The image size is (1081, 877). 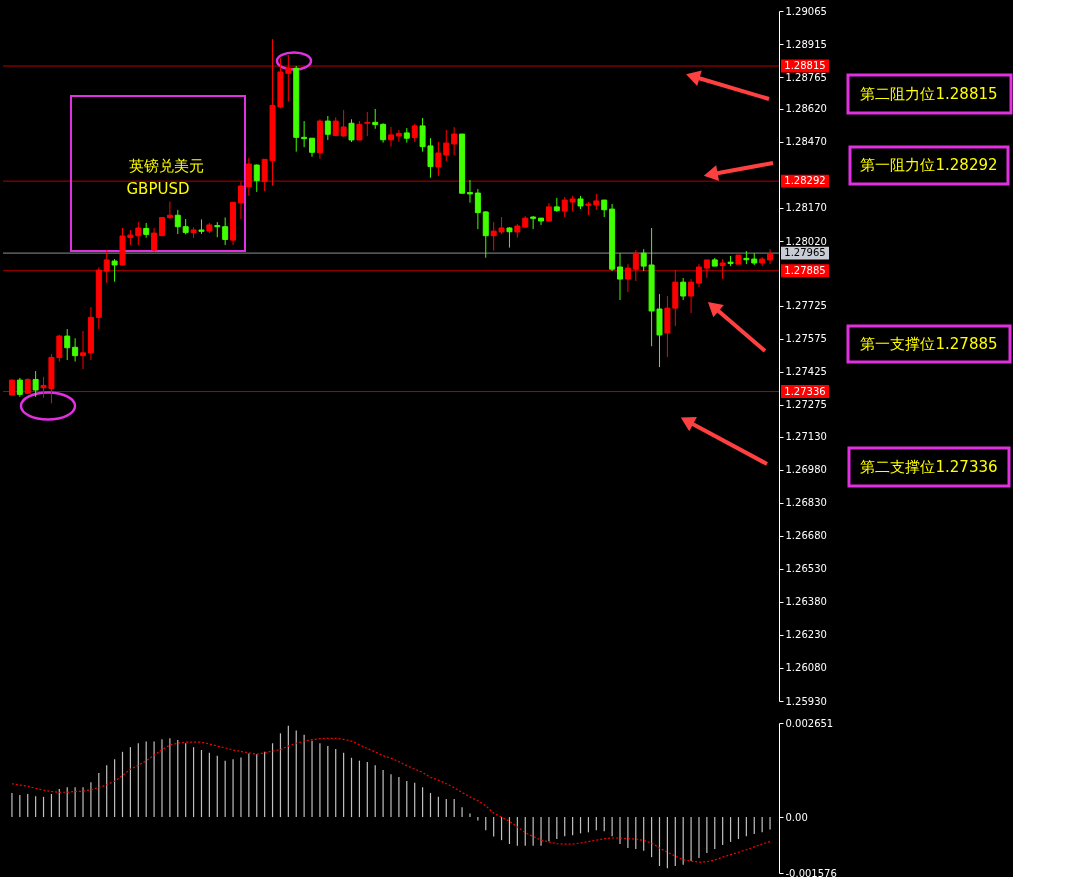 What do you see at coordinates (806, 241) in the screenshot?
I see `y-tick-label: 1.28020` at bounding box center [806, 241].